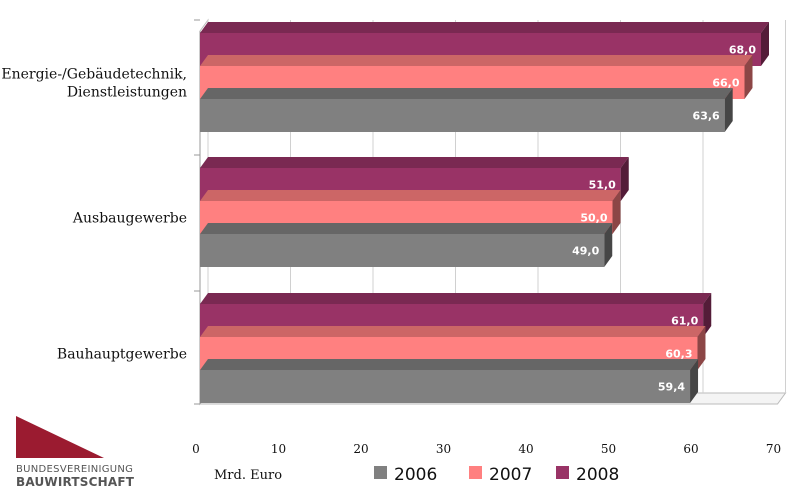 The image size is (800, 491). I want to click on legend: 2006 2007 2008, so click(496, 475).